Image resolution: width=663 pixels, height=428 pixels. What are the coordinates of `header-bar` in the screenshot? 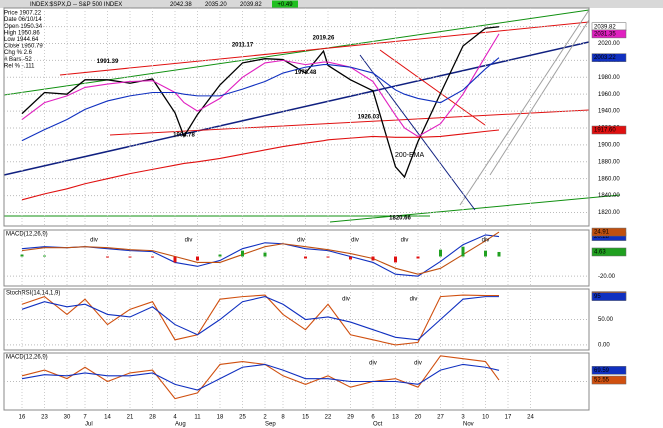 It's located at (331, 4).